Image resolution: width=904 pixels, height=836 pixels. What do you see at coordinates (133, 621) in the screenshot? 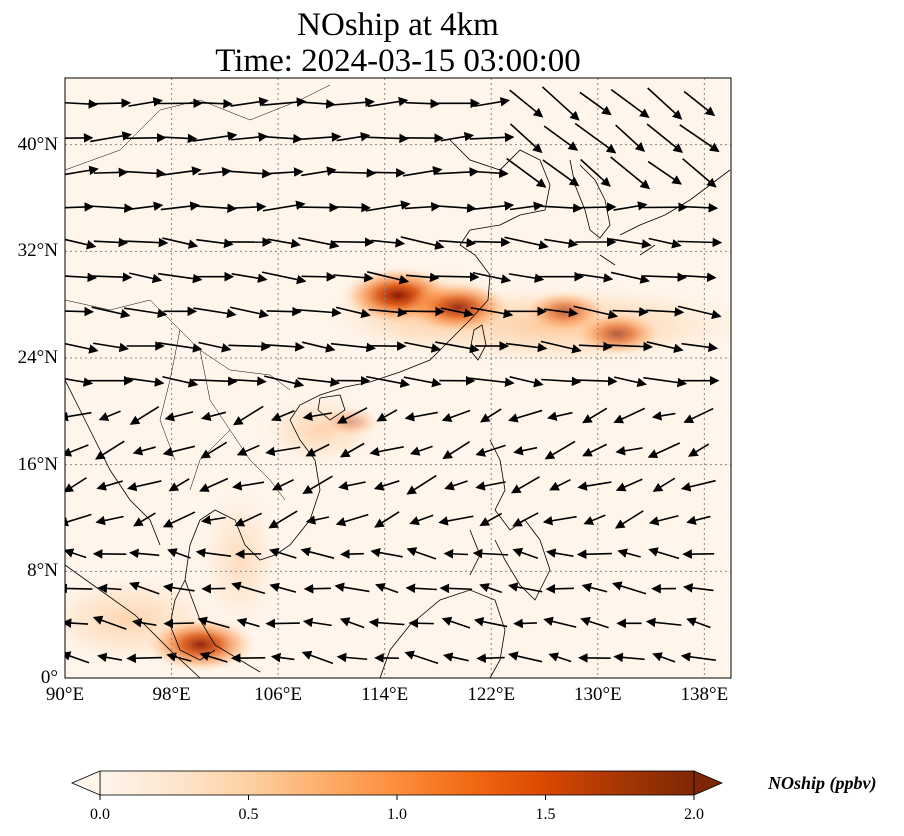
I see `sumatra-coast` at bounding box center [133, 621].